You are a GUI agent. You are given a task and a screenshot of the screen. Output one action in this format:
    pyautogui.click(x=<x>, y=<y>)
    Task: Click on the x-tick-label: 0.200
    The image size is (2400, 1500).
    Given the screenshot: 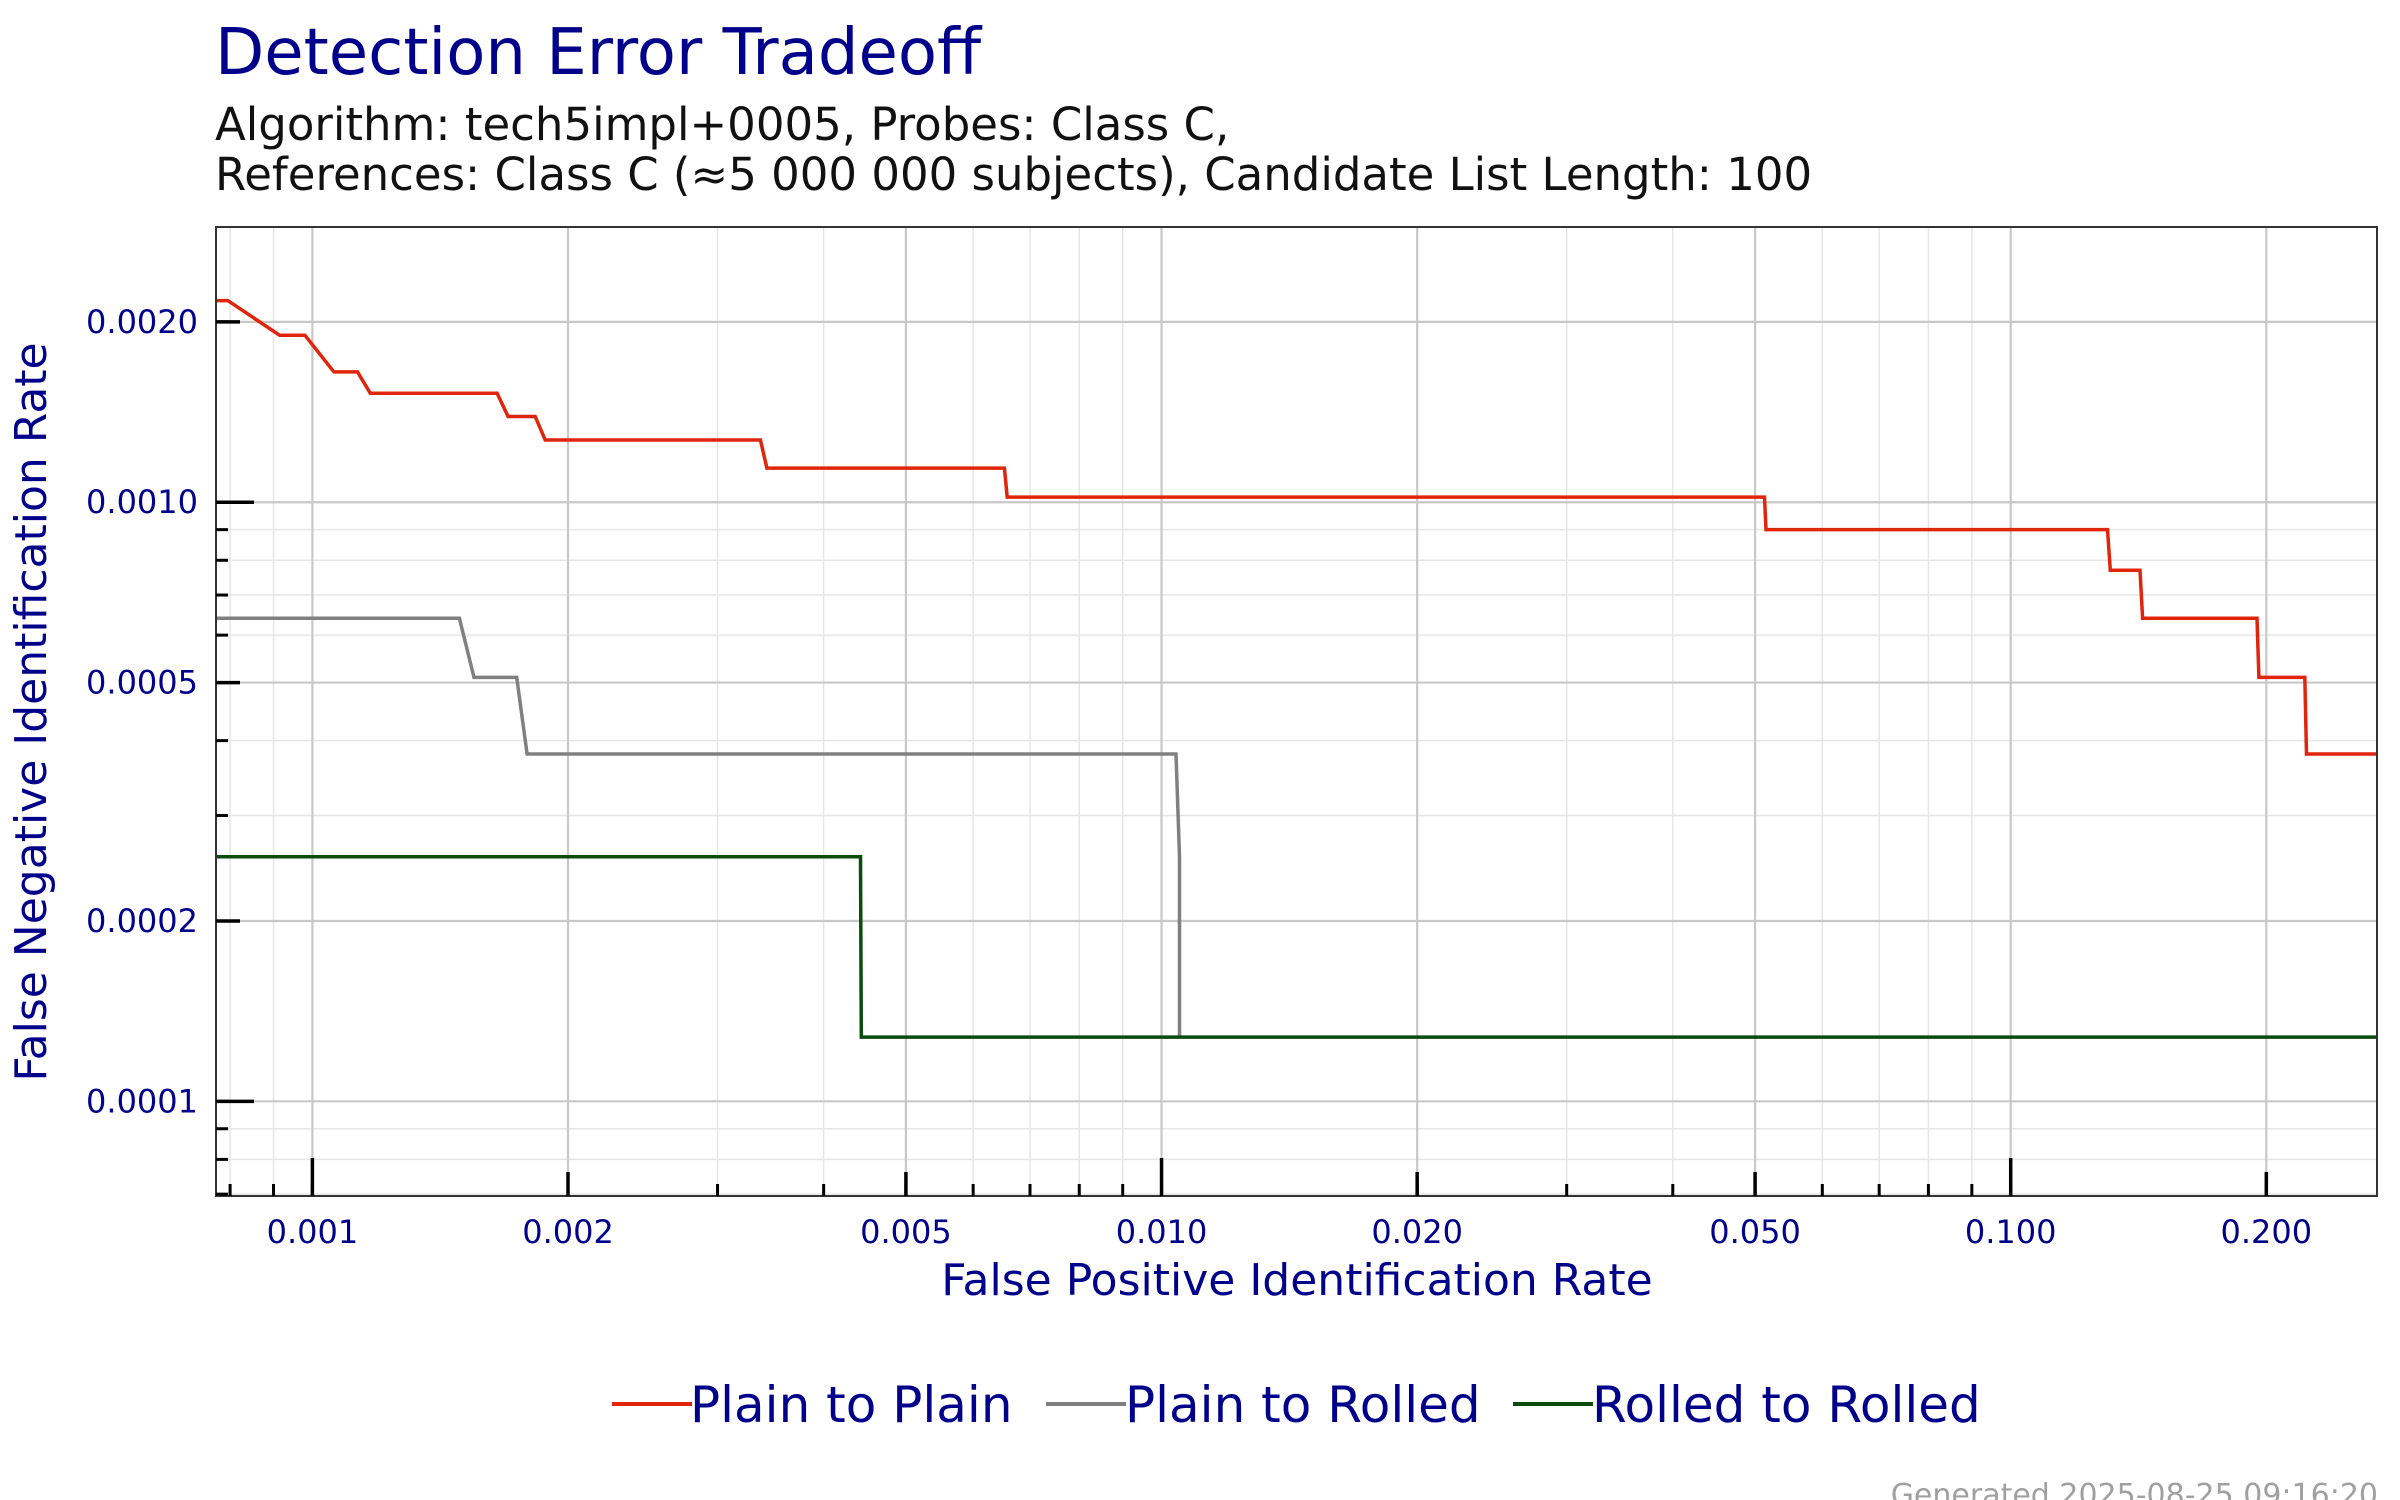 What is the action you would take?
    pyautogui.click(x=2267, y=1232)
    